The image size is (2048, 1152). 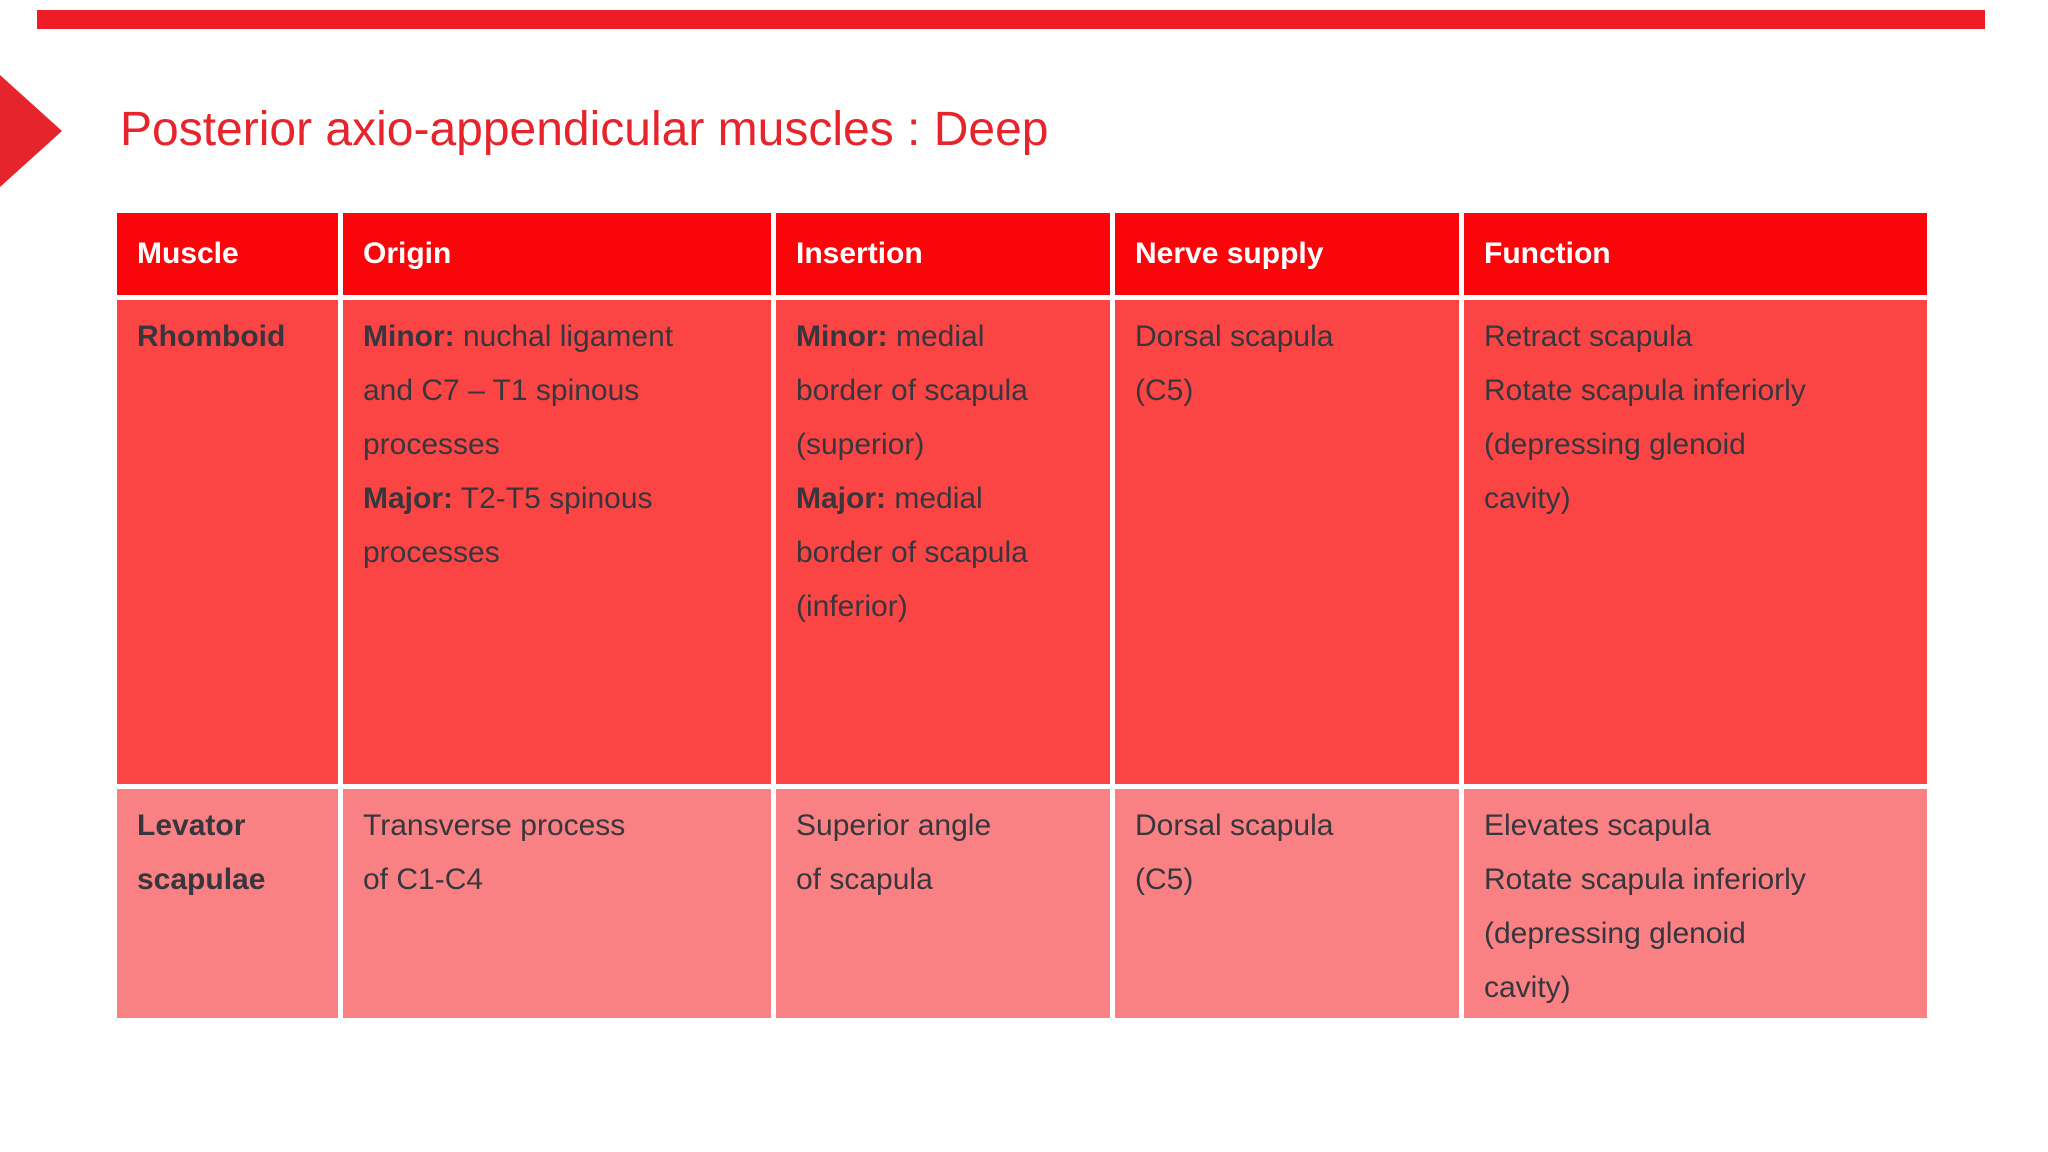 What do you see at coordinates (31, 131) in the screenshot?
I see `title-arrow-icon` at bounding box center [31, 131].